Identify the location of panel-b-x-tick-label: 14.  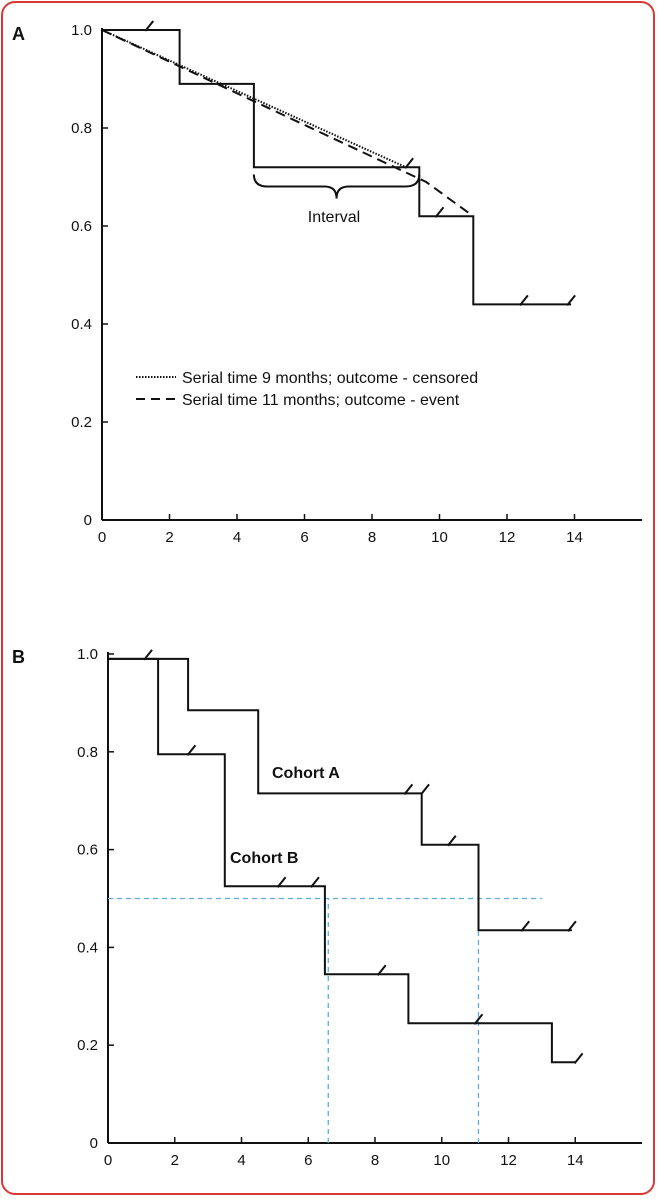
(575, 1160).